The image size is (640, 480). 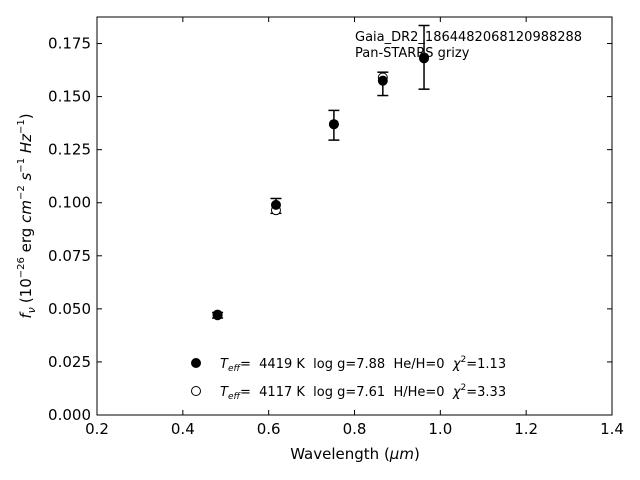 What do you see at coordinates (526, 429) in the screenshot?
I see `x-tick-label: 1.2` at bounding box center [526, 429].